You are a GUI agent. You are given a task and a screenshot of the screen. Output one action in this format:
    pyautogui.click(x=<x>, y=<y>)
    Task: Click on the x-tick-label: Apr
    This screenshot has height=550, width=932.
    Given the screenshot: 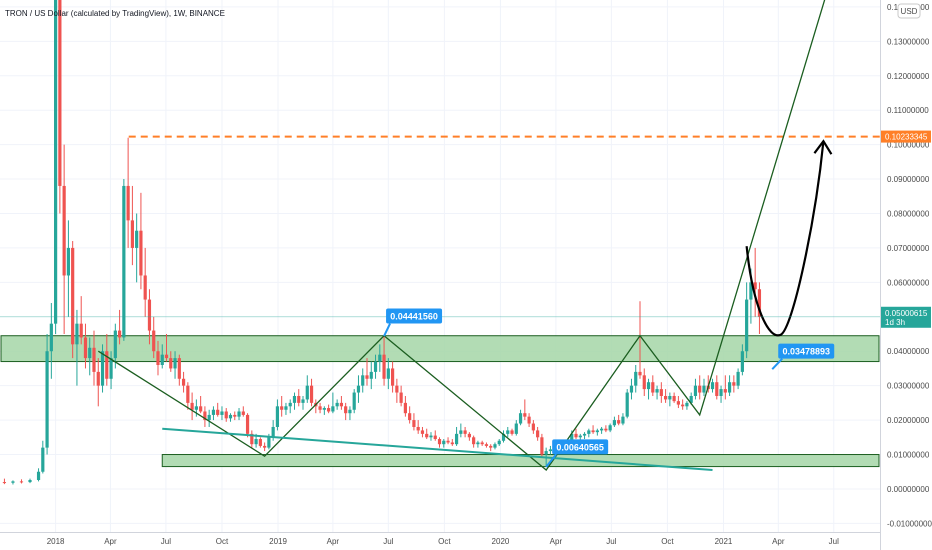 What is the action you would take?
    pyautogui.click(x=110, y=541)
    